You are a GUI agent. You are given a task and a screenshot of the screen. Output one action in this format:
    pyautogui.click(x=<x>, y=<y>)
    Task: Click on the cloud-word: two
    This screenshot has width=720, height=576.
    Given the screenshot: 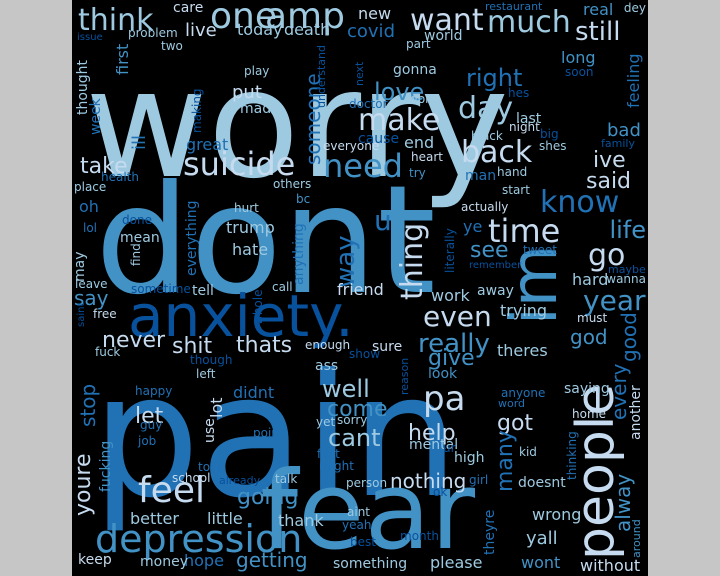 What is the action you would take?
    pyautogui.click(x=172, y=46)
    